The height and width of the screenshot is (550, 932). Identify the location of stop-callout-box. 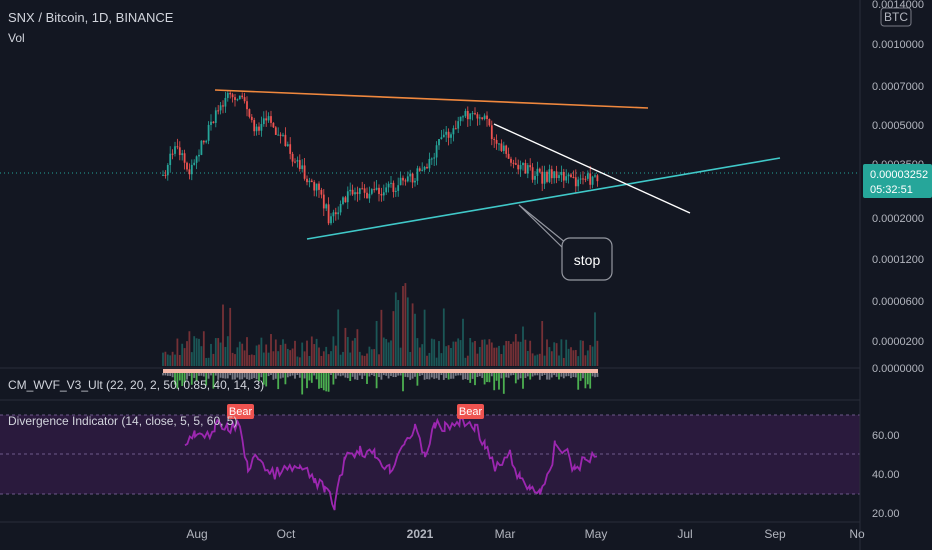
(587, 259).